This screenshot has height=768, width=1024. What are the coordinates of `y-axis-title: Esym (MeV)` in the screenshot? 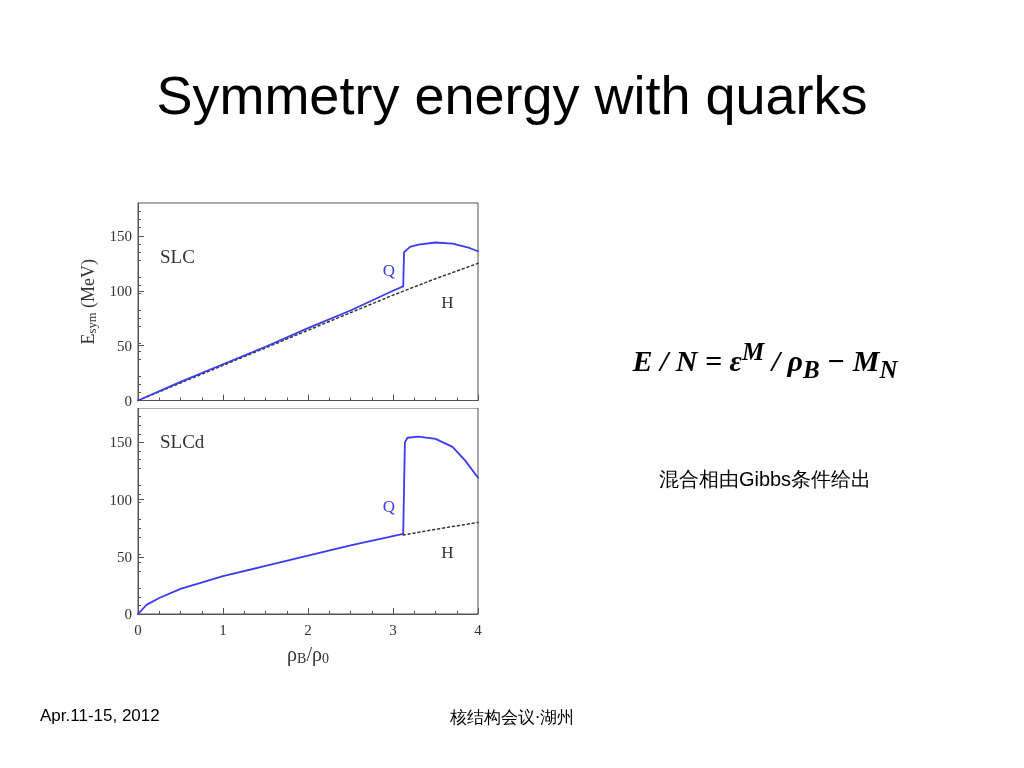 It's located at (89, 302).